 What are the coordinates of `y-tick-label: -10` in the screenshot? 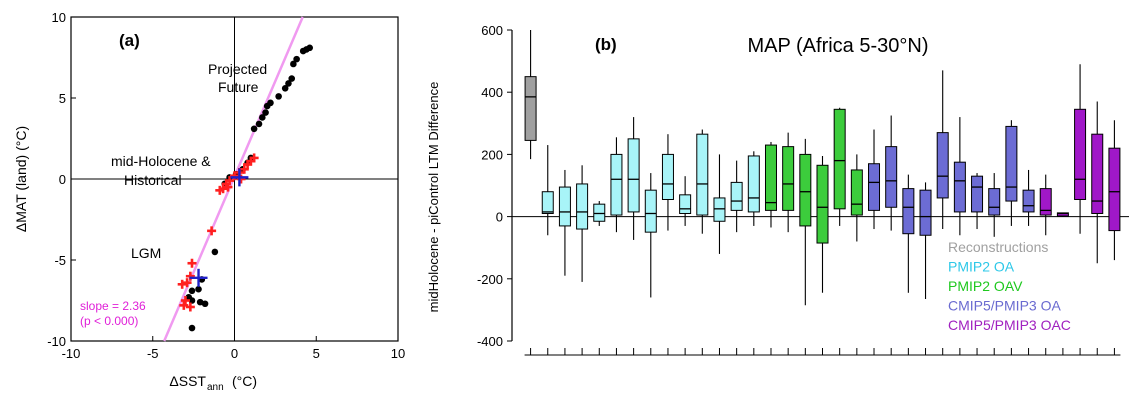 It's located at (56, 341).